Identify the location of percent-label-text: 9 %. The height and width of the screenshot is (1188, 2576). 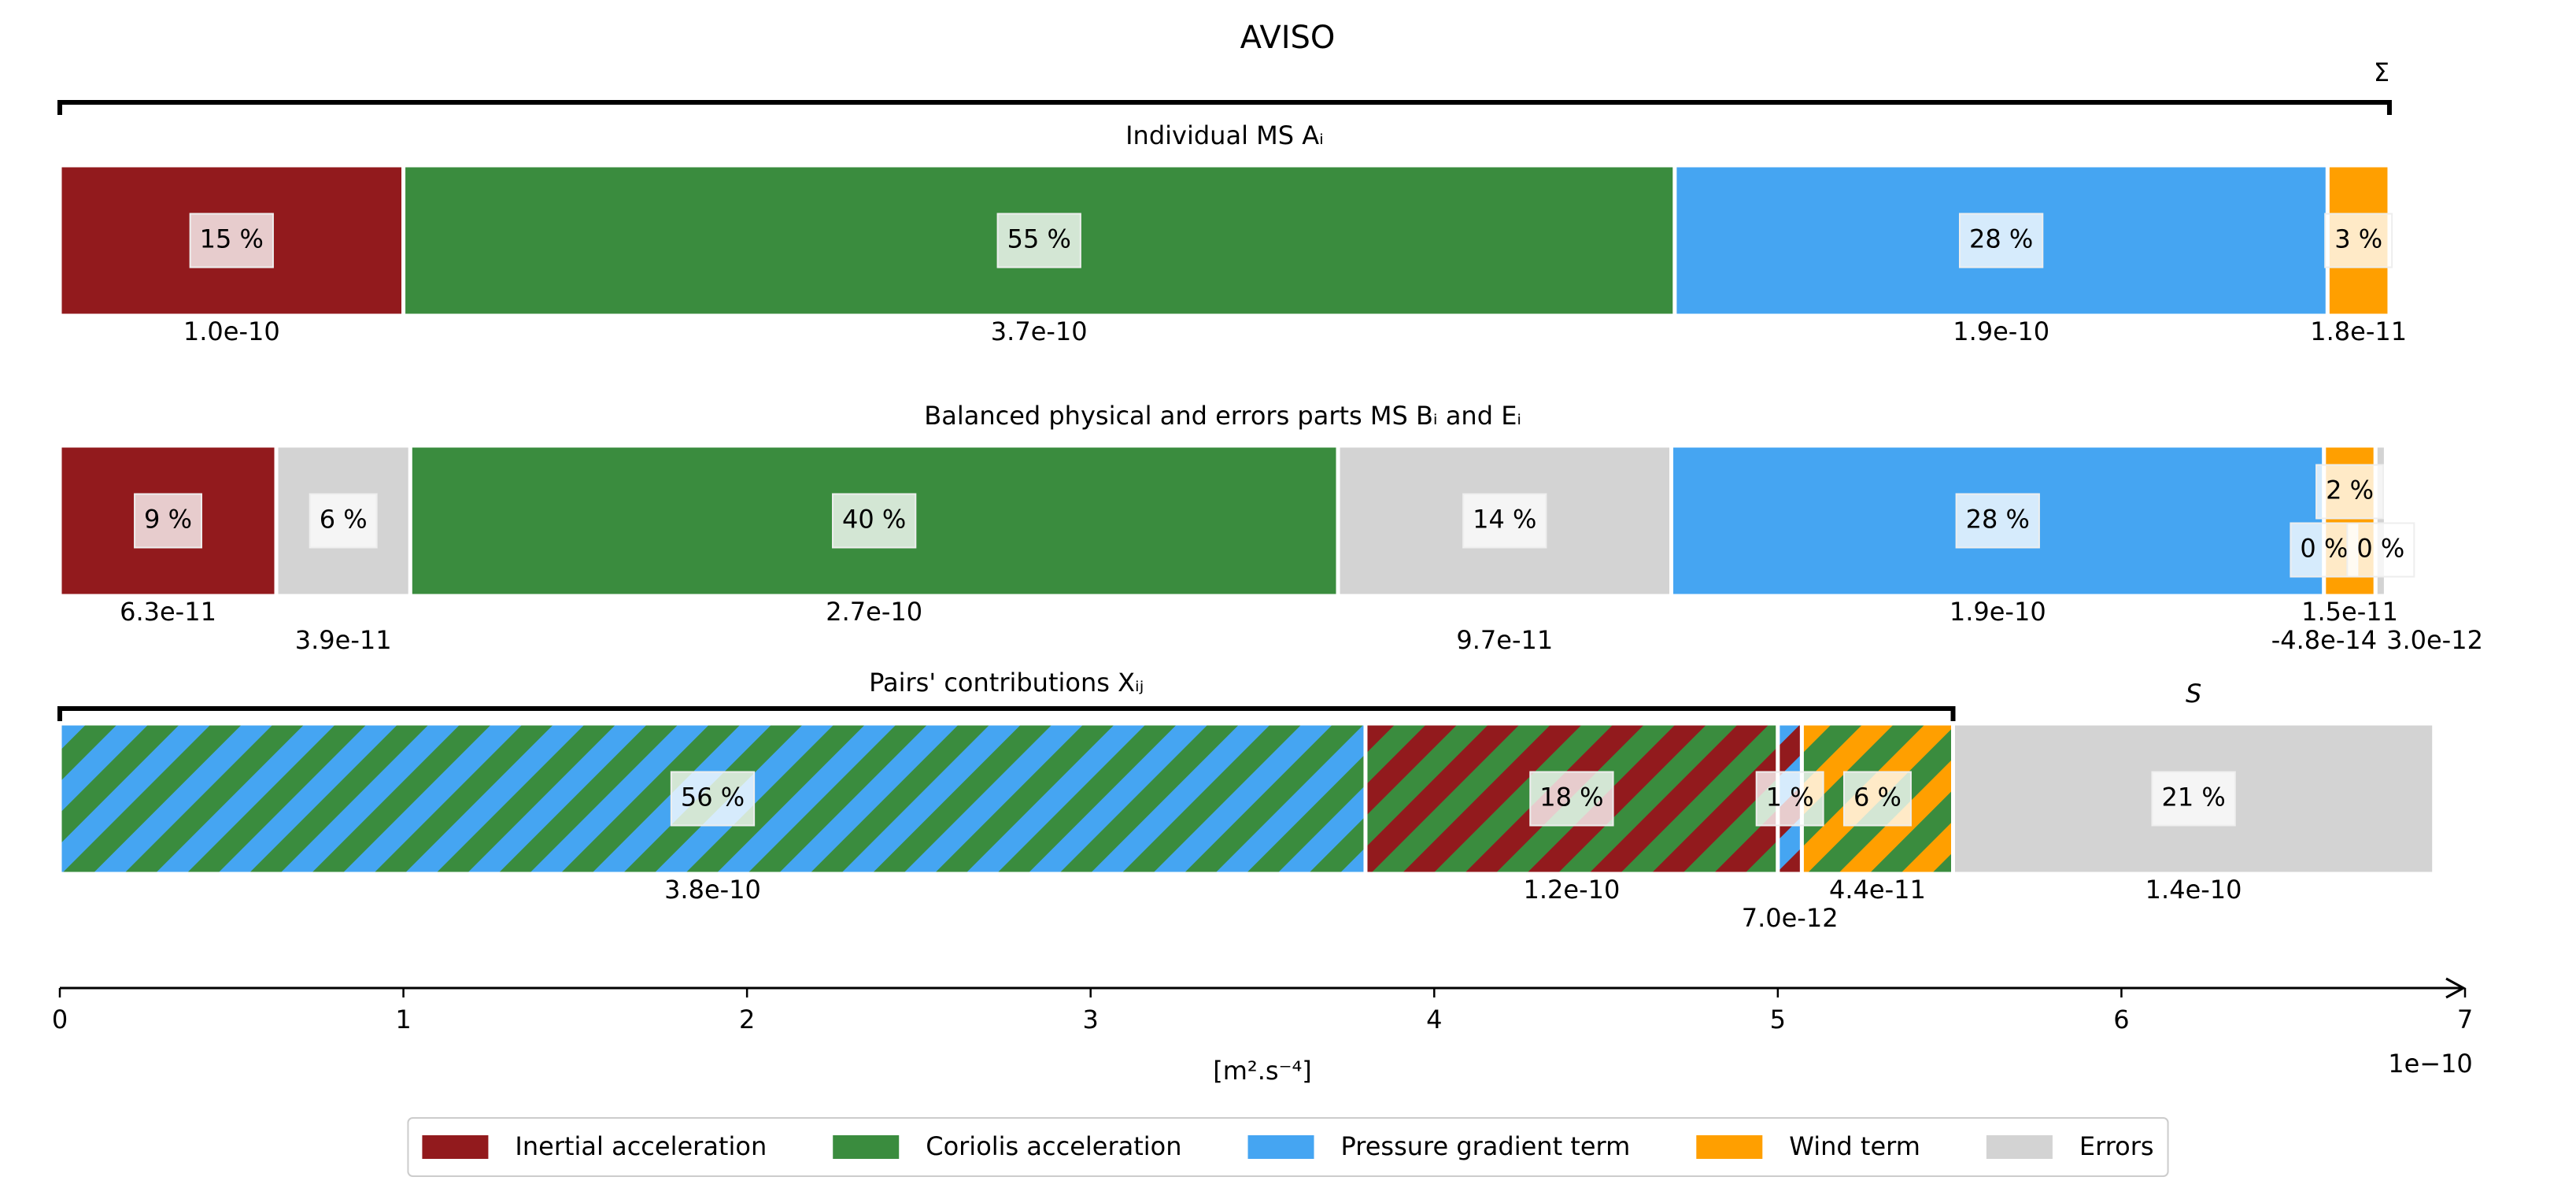
(168, 520).